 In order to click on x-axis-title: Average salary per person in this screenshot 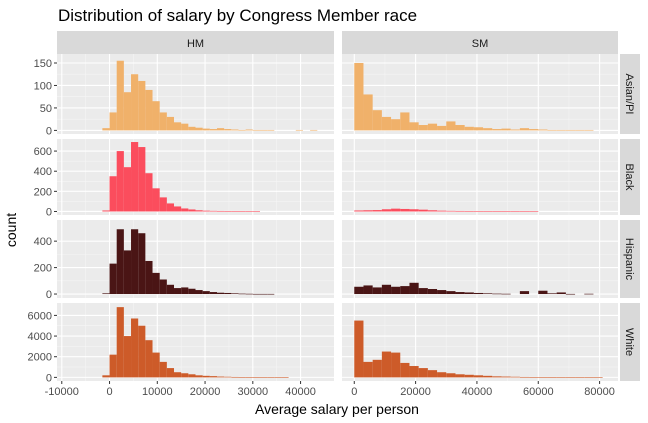, I will do `click(337, 409)`.